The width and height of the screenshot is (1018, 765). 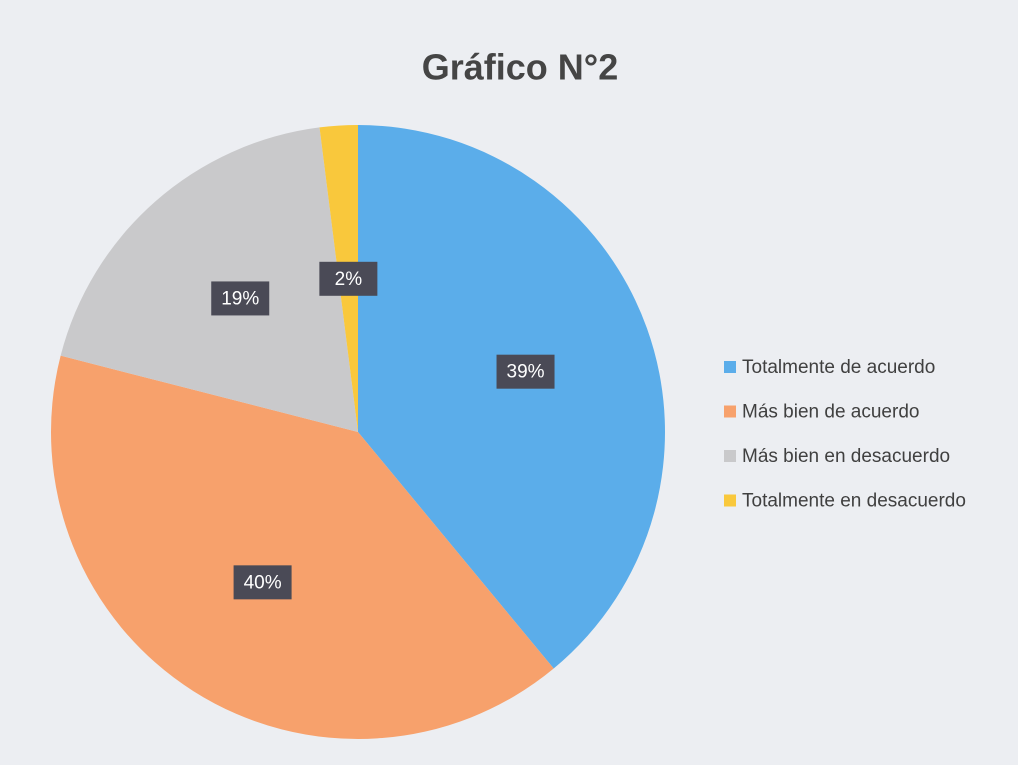 What do you see at coordinates (846, 456) in the screenshot?
I see `legend-label: Más bien en desacuerdo` at bounding box center [846, 456].